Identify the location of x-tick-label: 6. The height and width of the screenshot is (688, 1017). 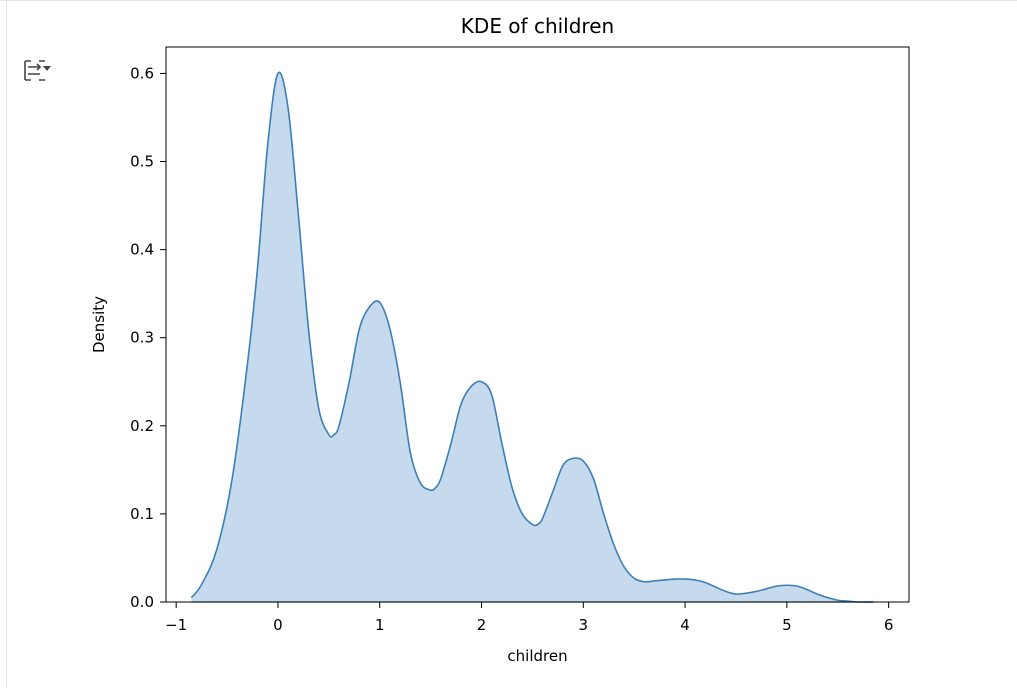
(889, 625).